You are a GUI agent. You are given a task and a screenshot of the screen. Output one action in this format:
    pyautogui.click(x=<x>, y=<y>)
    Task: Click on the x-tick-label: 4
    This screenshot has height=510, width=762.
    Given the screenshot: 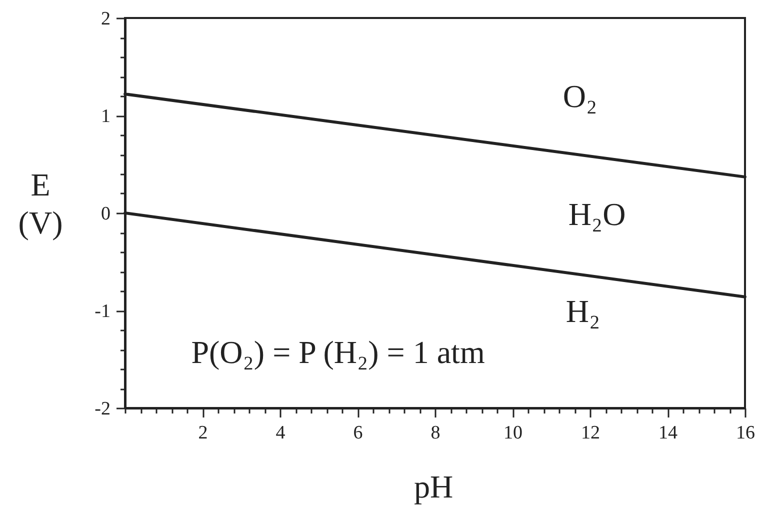 What is the action you would take?
    pyautogui.click(x=281, y=433)
    